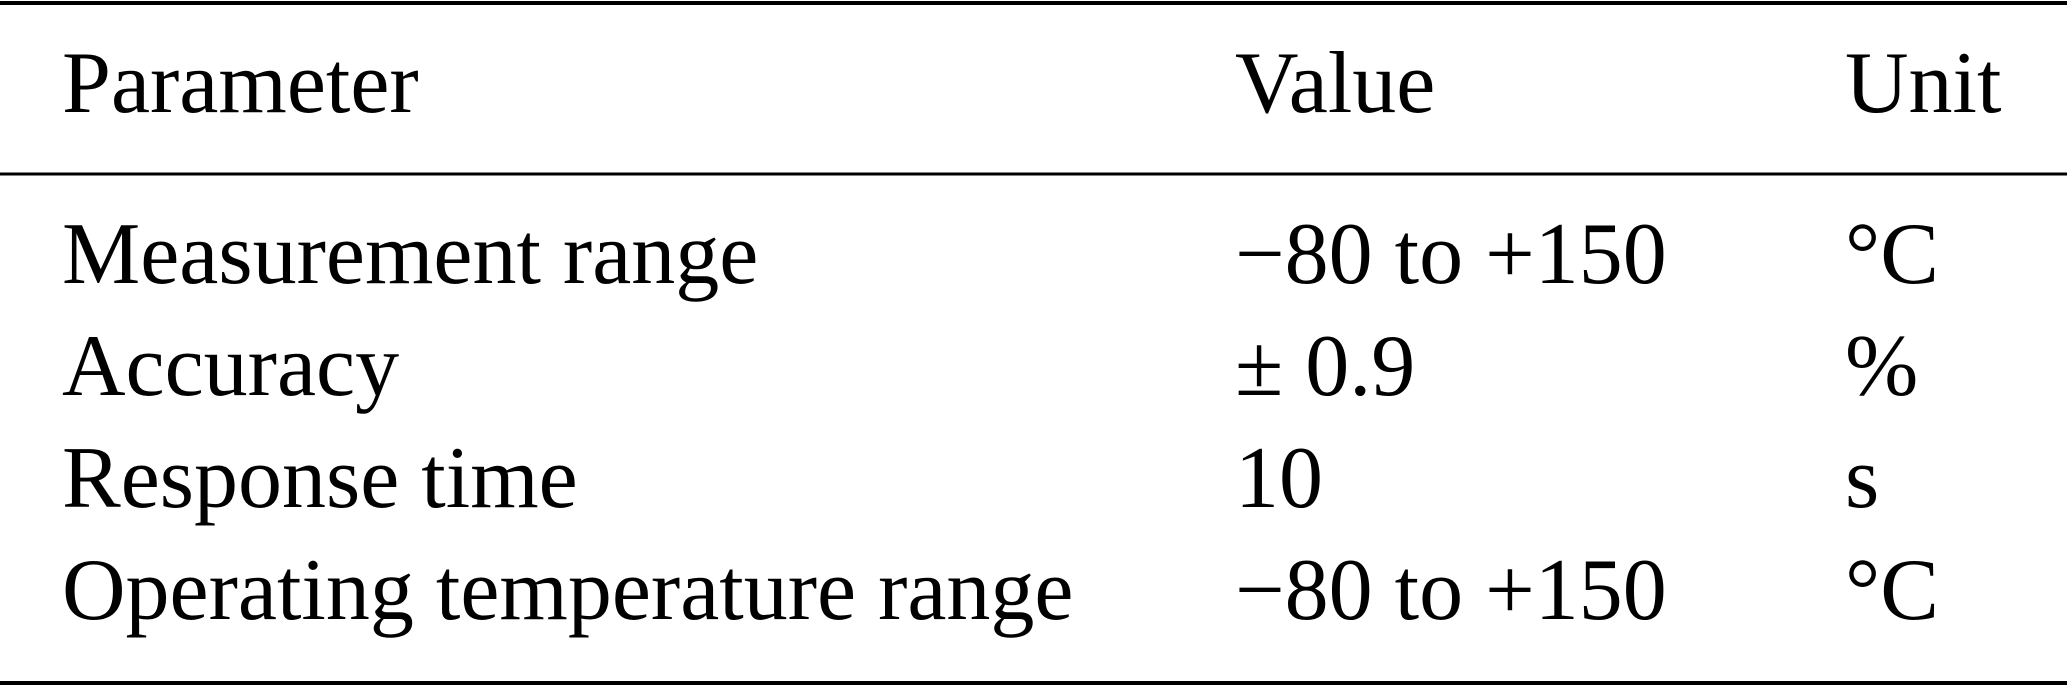 The height and width of the screenshot is (687, 2067). Describe the element at coordinates (230, 366) in the screenshot. I see `table-cell: Accuracy` at that location.